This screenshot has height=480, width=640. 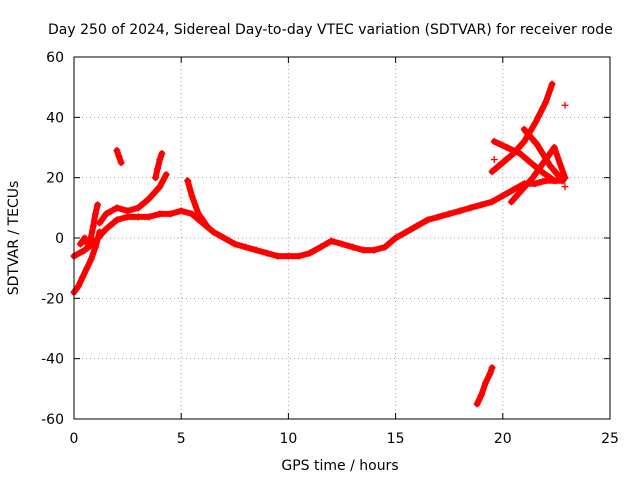 I want to click on x-tick-label: 10, so click(x=288, y=439).